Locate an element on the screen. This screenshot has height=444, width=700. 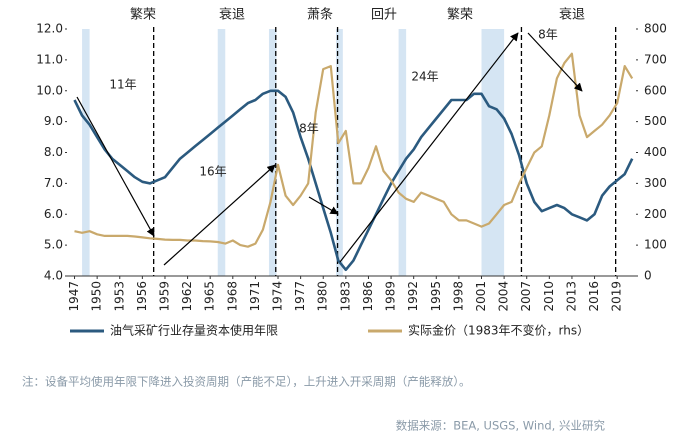
x-tick-label: 1995 is located at coordinates (436, 296).